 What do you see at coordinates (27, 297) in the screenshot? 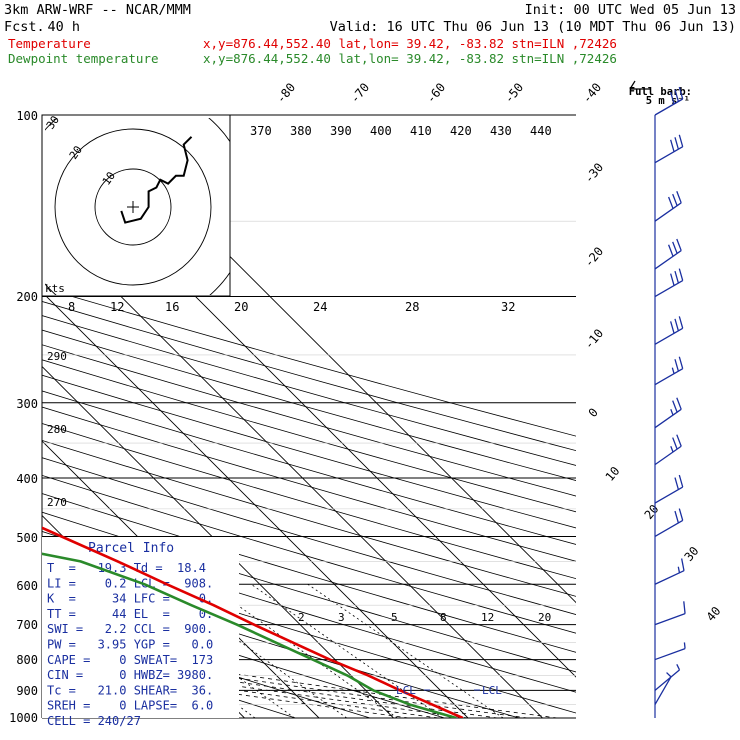
I see `pressure-label-200: 200` at bounding box center [27, 297].